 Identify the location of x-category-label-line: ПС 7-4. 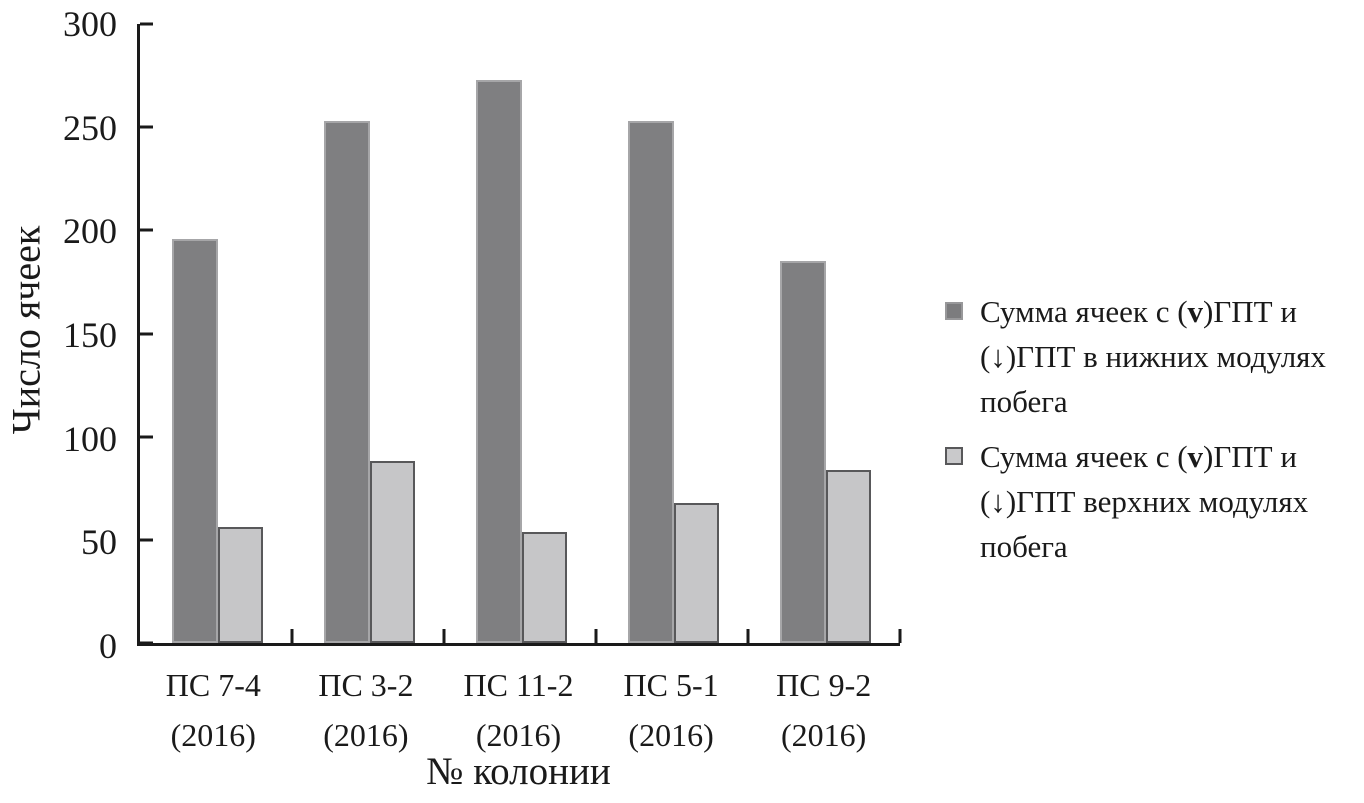
(213, 685).